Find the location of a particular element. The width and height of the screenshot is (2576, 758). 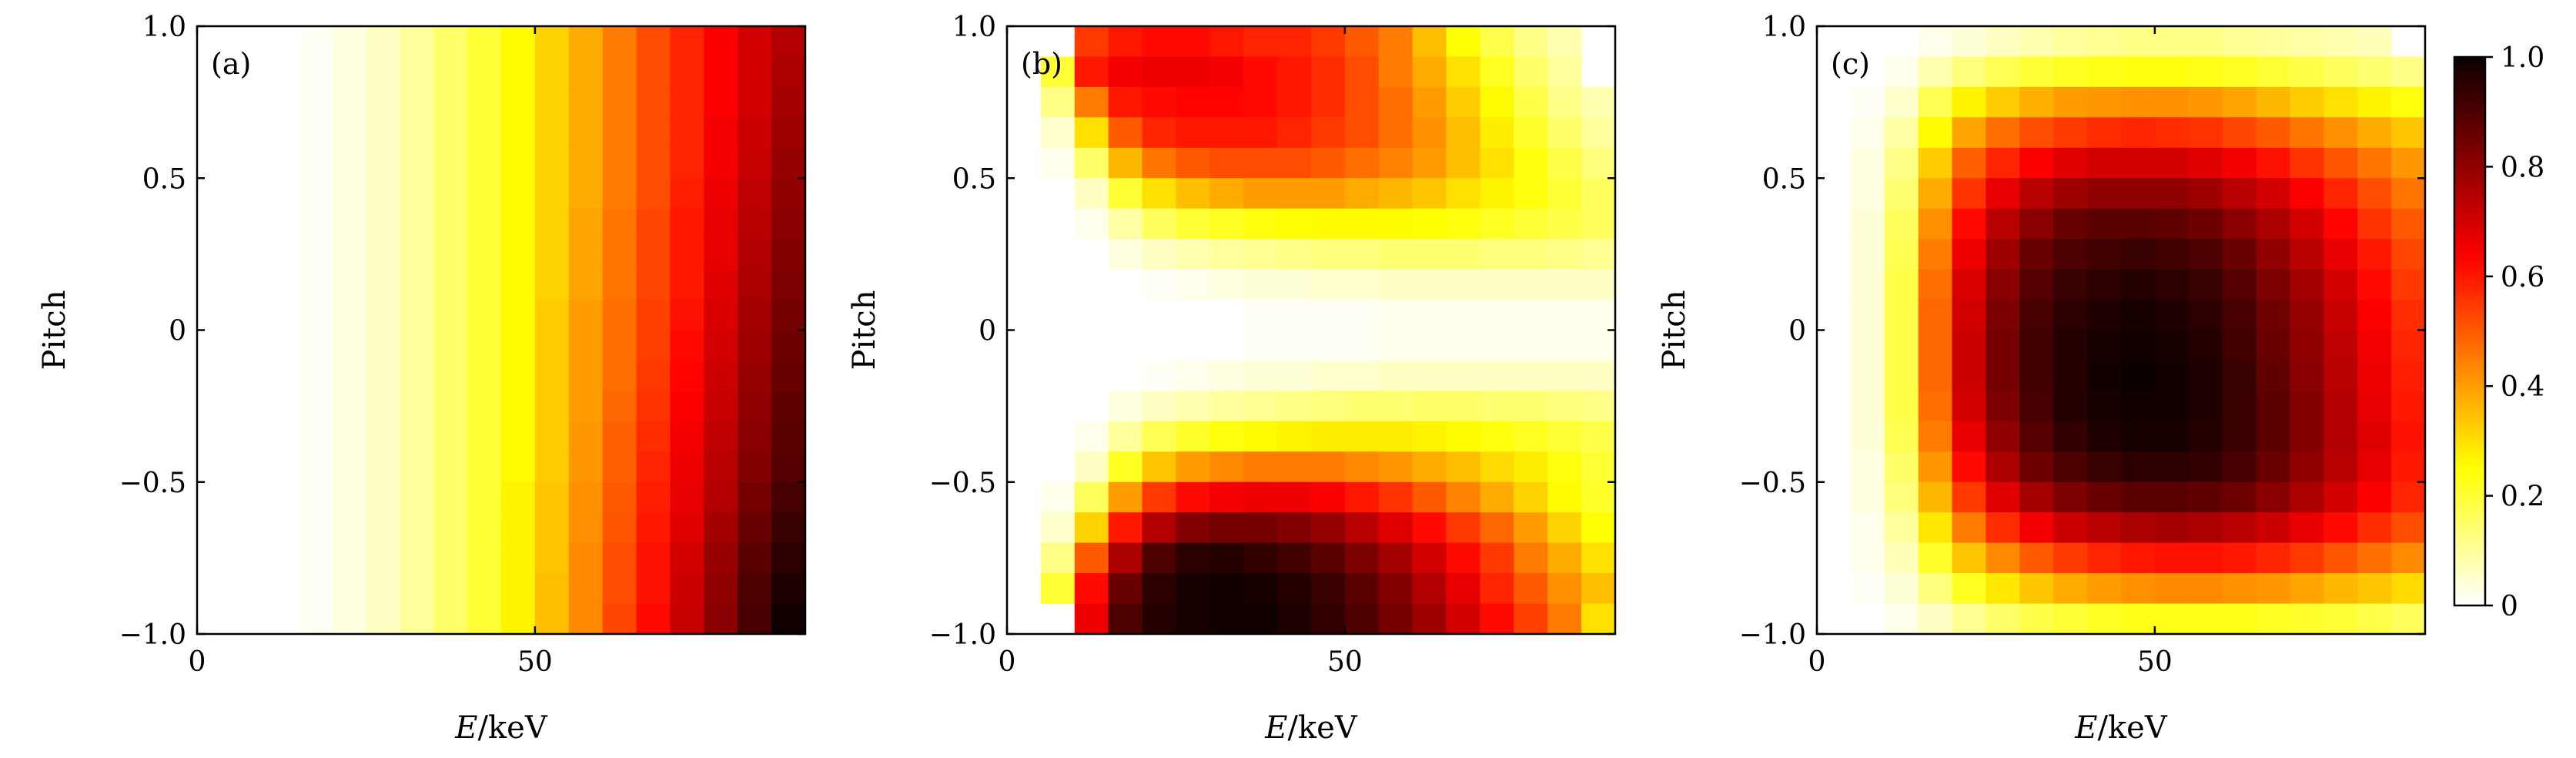

y-tick-label: −0.5 is located at coordinates (1772, 484).